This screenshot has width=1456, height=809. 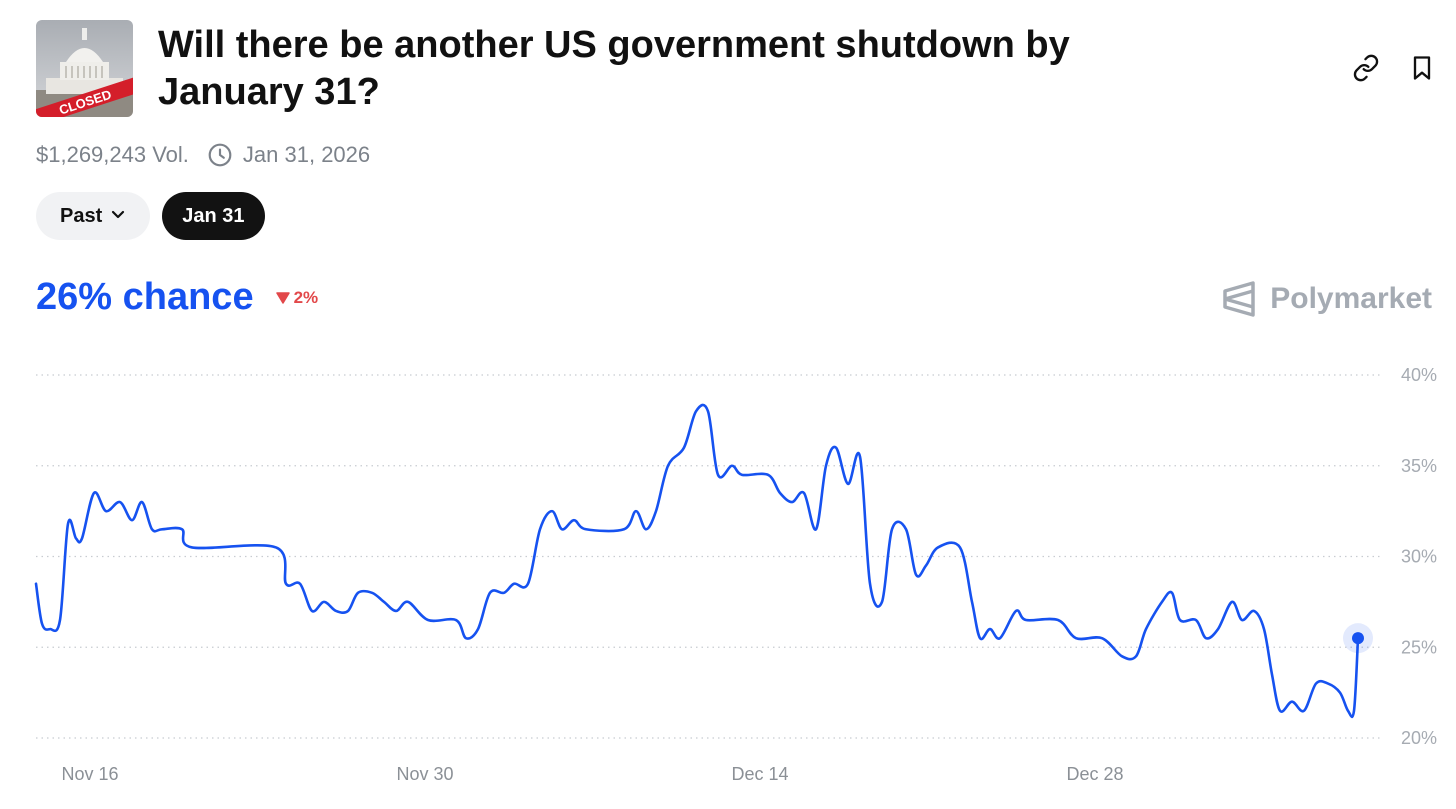 What do you see at coordinates (1394, 68) in the screenshot?
I see `top-actions` at bounding box center [1394, 68].